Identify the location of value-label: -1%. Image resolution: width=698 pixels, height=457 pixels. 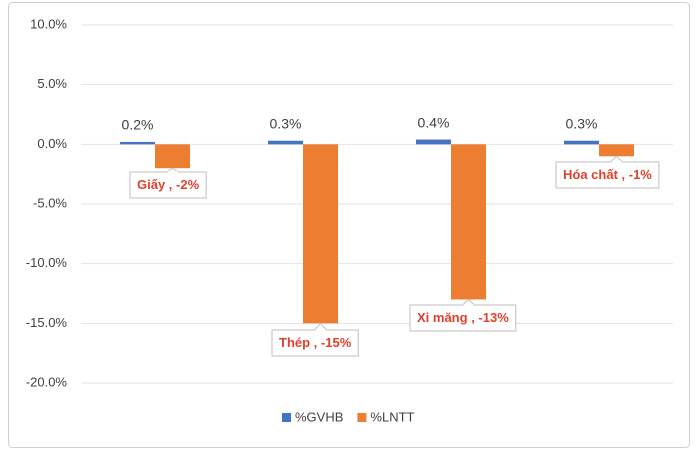
(641, 174).